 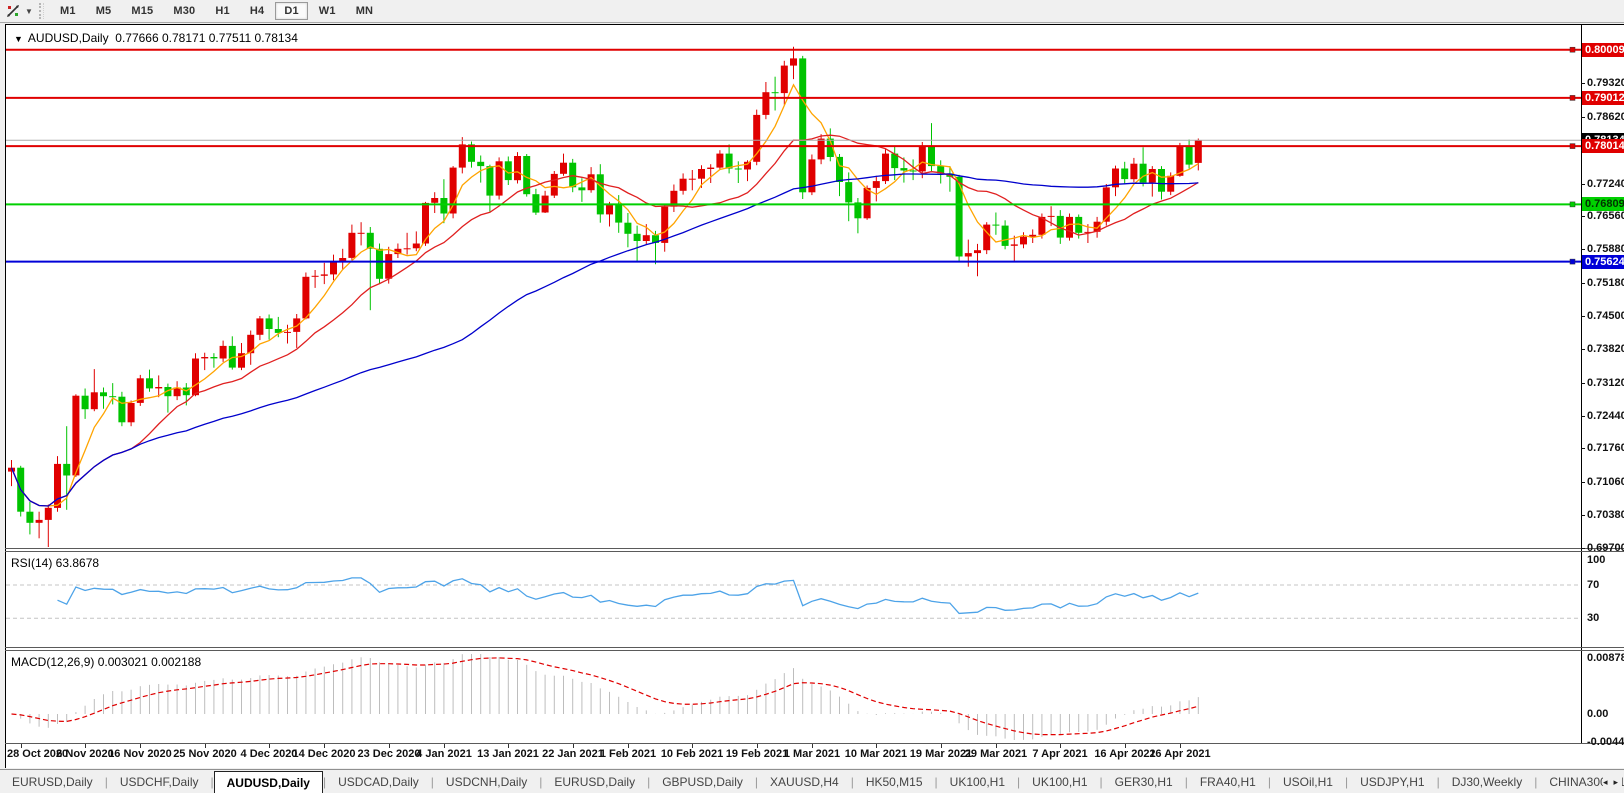 I want to click on chart-tab-10-uk100-h1: UK100,H1, so click(x=1060, y=781).